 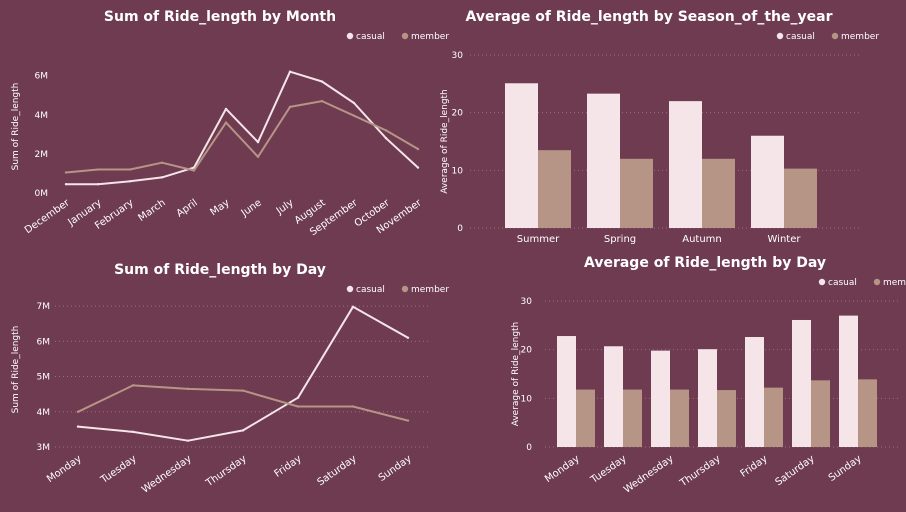 I want to click on x-tick-label: March, so click(x=151, y=210).